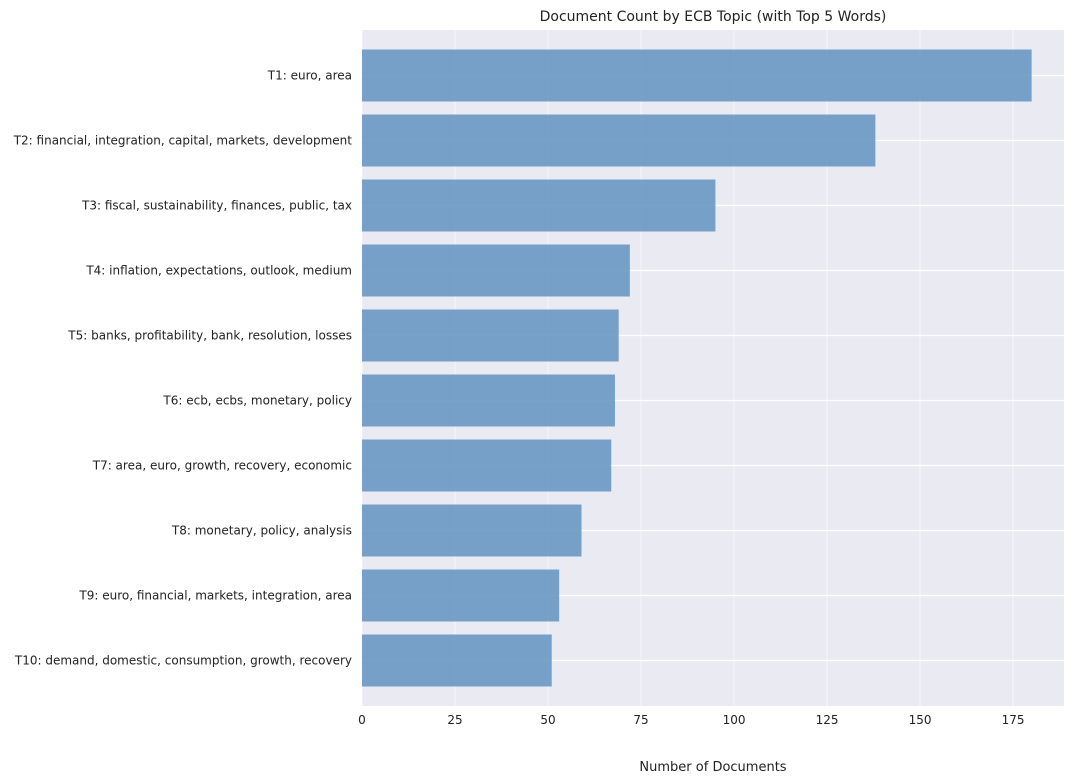 This screenshot has width=1073, height=784. I want to click on x-tick-label: 100, so click(734, 720).